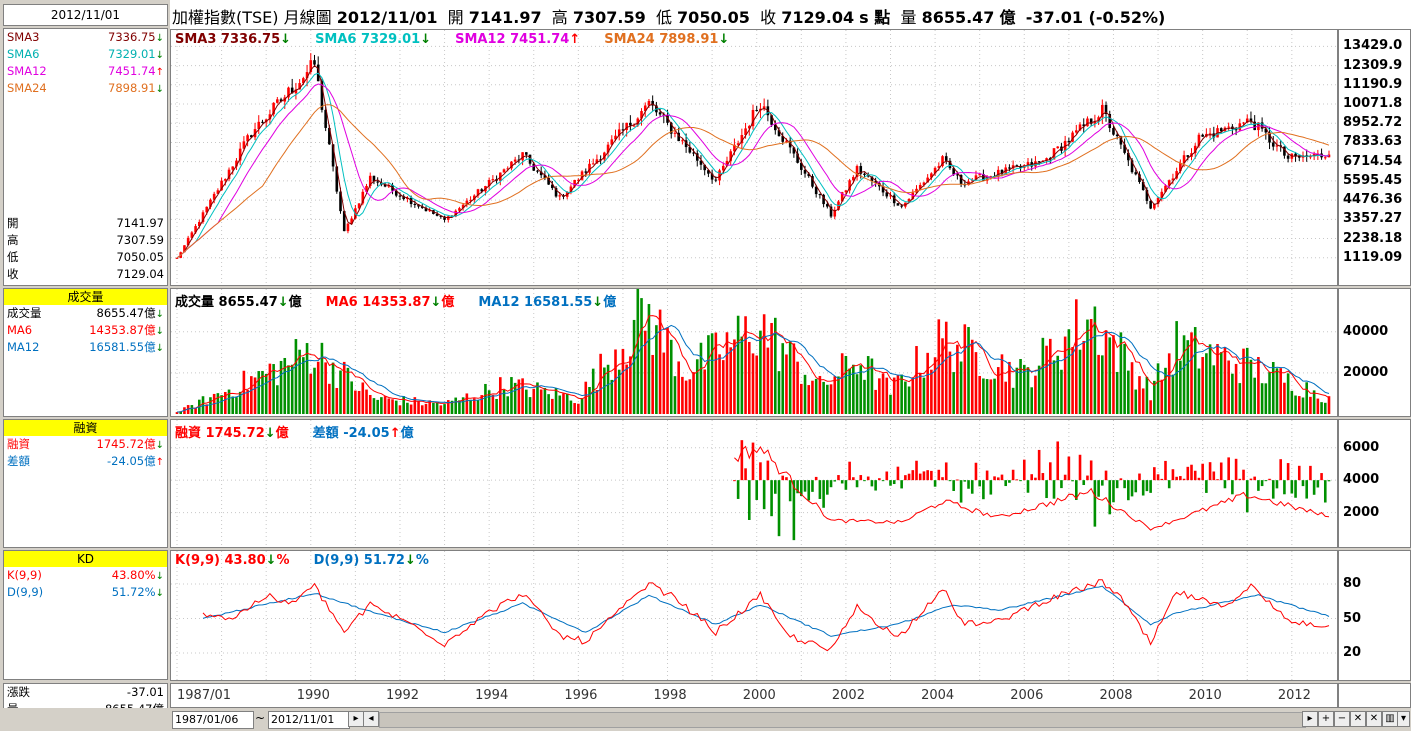 The height and width of the screenshot is (731, 1411). I want to click on crosshair-icon: ✕, so click(1358, 719).